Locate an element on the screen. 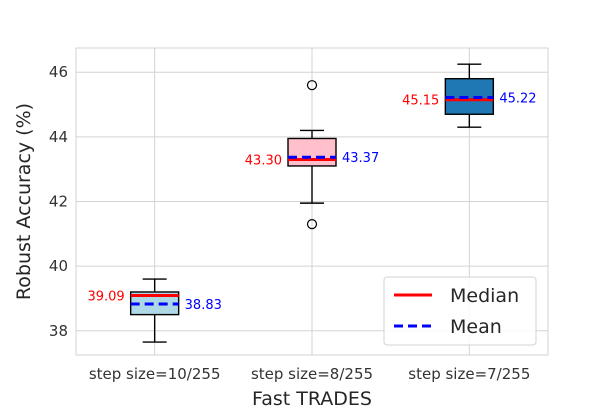 The height and width of the screenshot is (407, 608). median-value-label: 43.30 is located at coordinates (263, 160).